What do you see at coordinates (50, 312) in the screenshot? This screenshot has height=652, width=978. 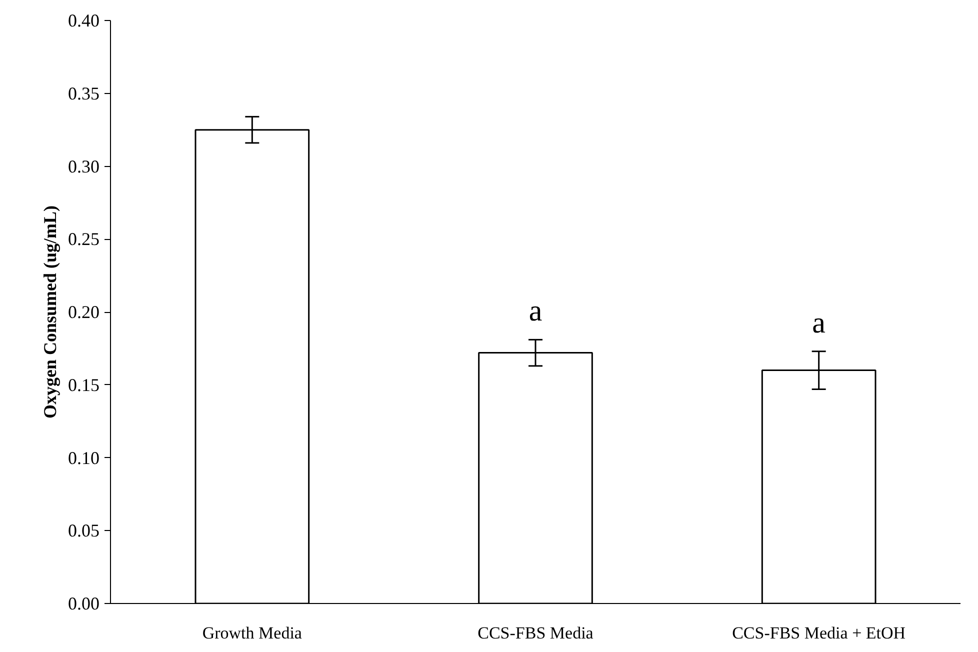 I see `y-axis-title: Oxygen Consumed (ug/mL)` at bounding box center [50, 312].